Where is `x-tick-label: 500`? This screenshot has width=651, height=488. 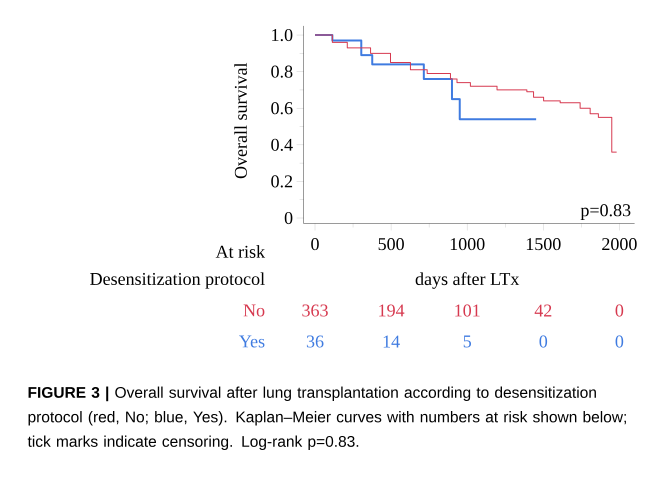 x-tick-label: 500 is located at coordinates (391, 244).